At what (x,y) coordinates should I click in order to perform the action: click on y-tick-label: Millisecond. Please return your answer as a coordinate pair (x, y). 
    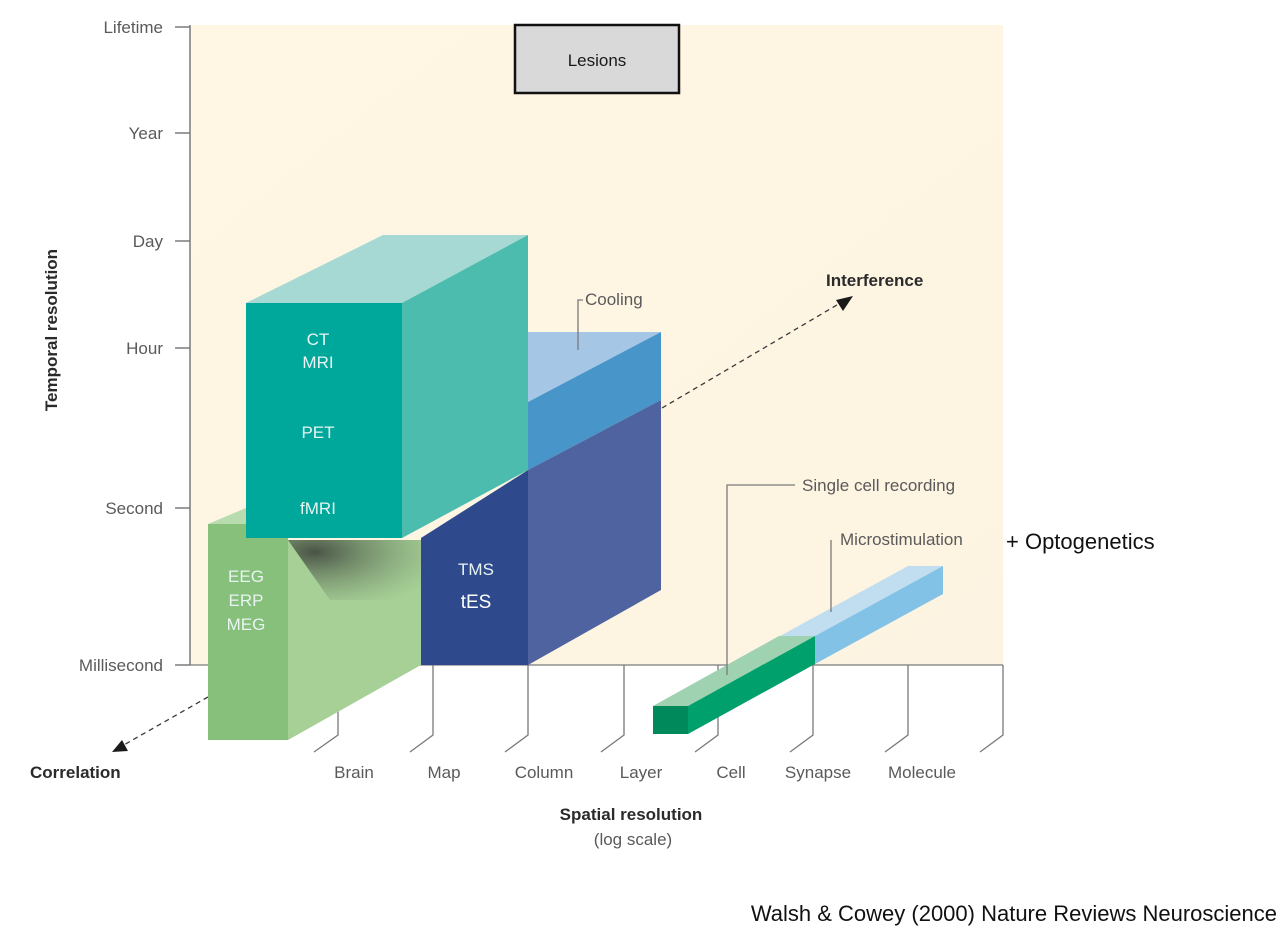
    Looking at the image, I should click on (121, 665).